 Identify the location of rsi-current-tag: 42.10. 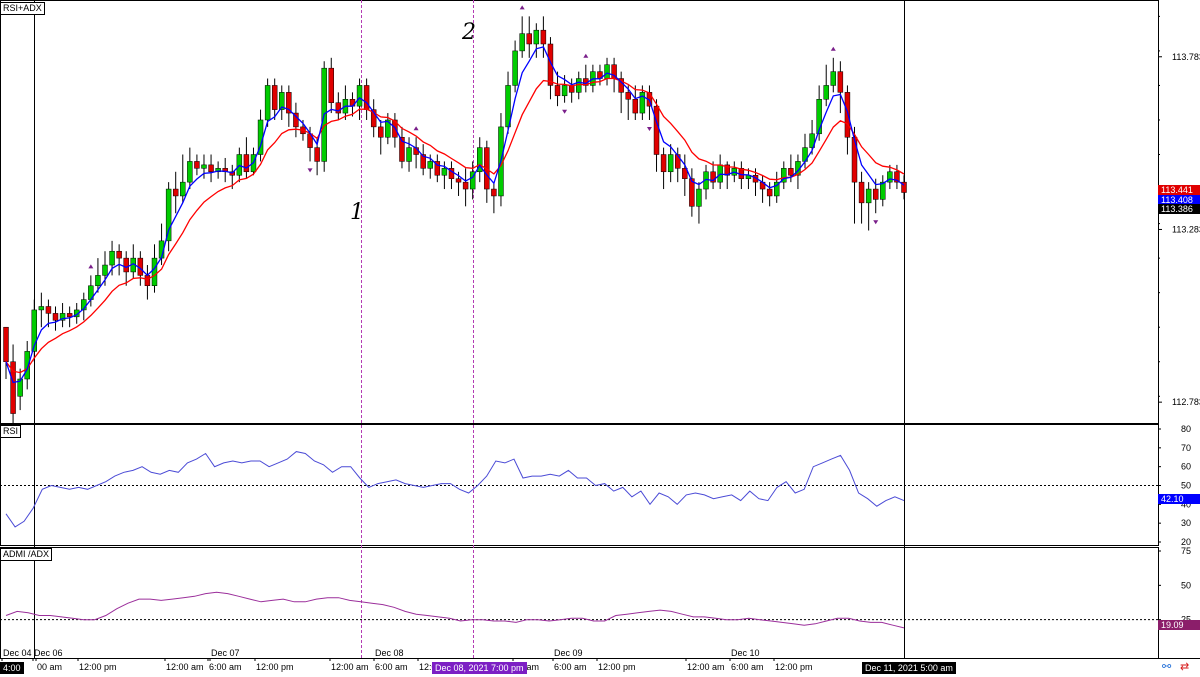
(1179, 499).